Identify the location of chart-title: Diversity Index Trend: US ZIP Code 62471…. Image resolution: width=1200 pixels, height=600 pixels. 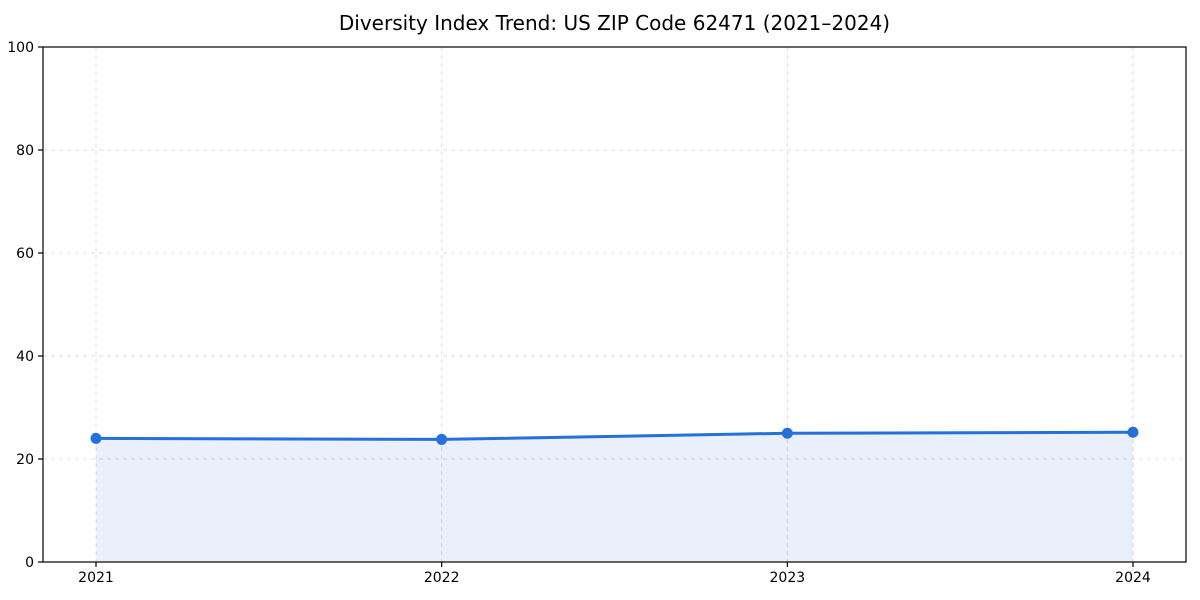
(614, 23).